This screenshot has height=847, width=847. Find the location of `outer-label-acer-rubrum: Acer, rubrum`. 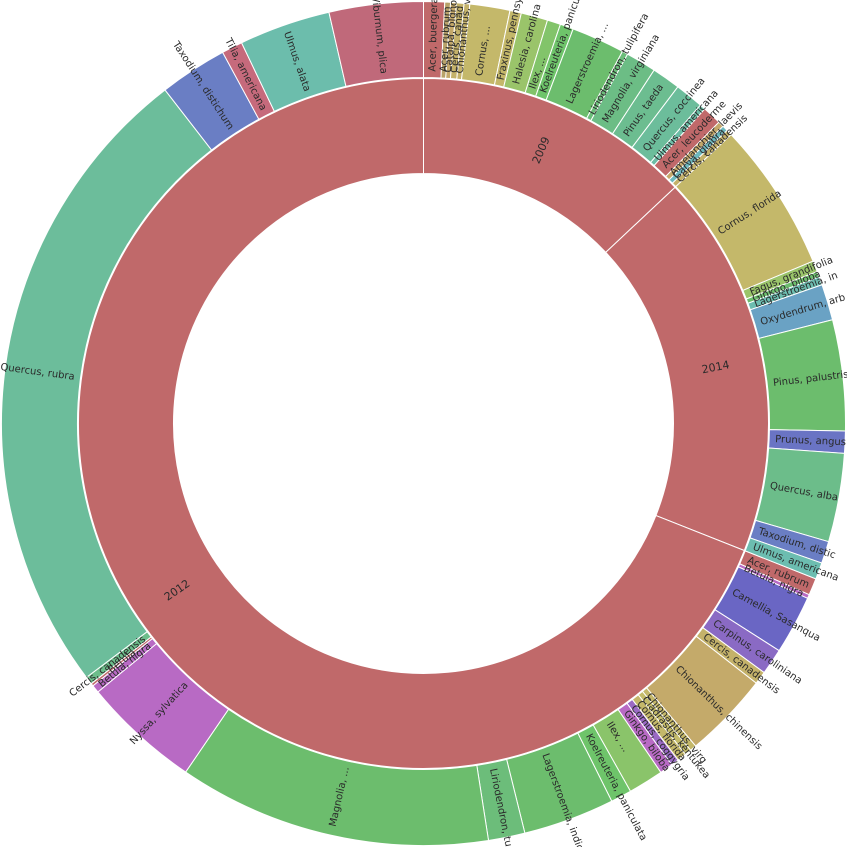

outer-label-acer-rubrum: Acer, rubrum is located at coordinates (446, 39).